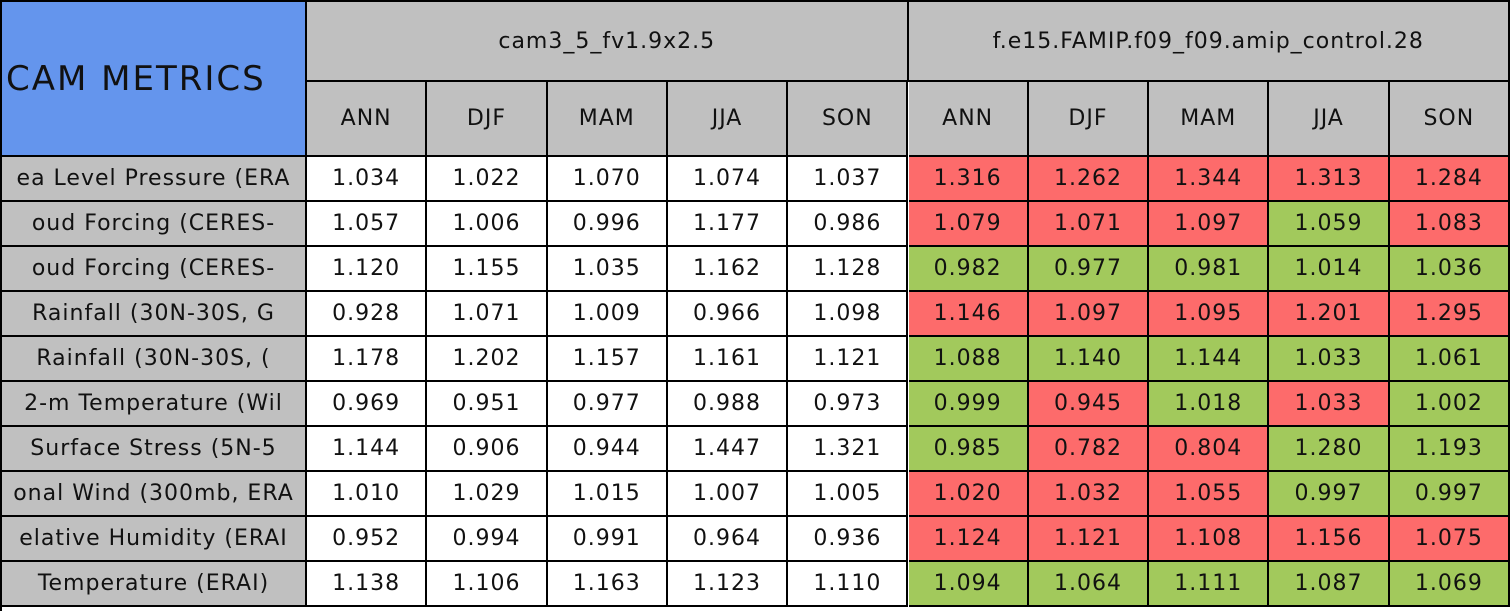 Image resolution: width=1510 pixels, height=611 pixels. Describe the element at coordinates (608, 42) in the screenshot. I see `group-header: cam3_5_fv1.9x2.5` at that location.